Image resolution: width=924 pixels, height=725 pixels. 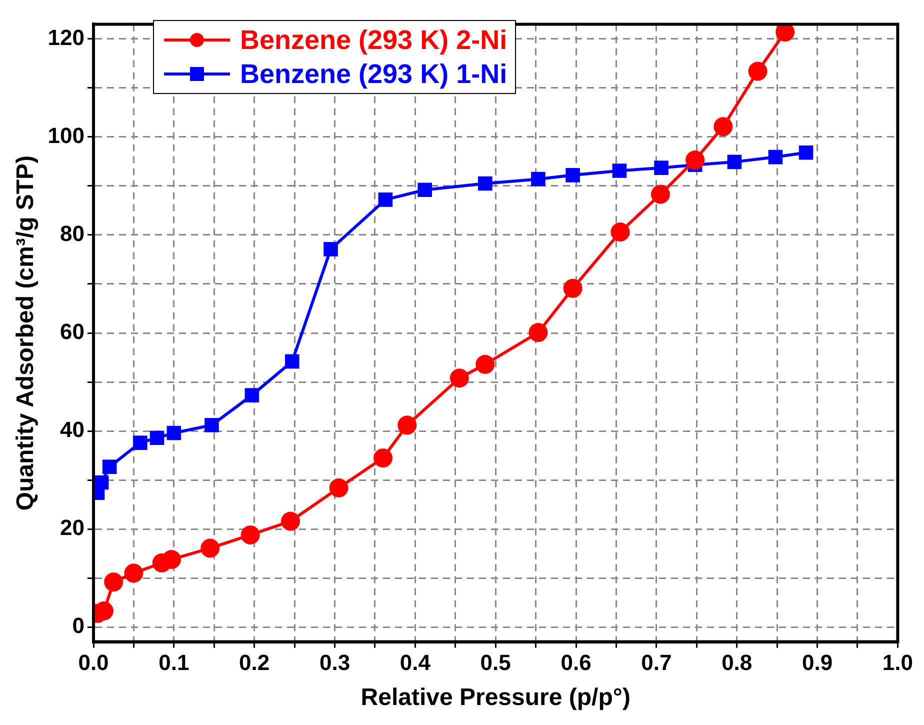 What do you see at coordinates (737, 663) in the screenshot?
I see `x-tick-label: 0.8` at bounding box center [737, 663].